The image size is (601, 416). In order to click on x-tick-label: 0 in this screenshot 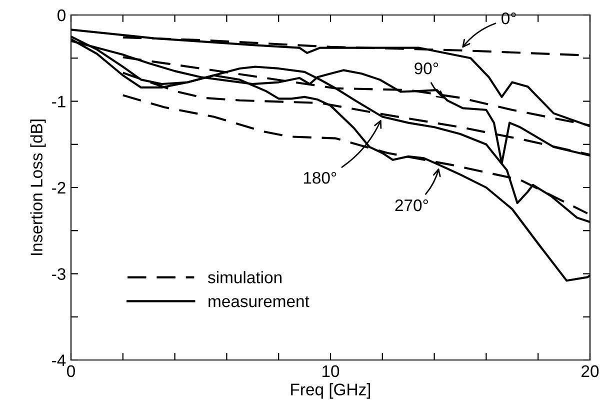, I will do `click(71, 371)`.